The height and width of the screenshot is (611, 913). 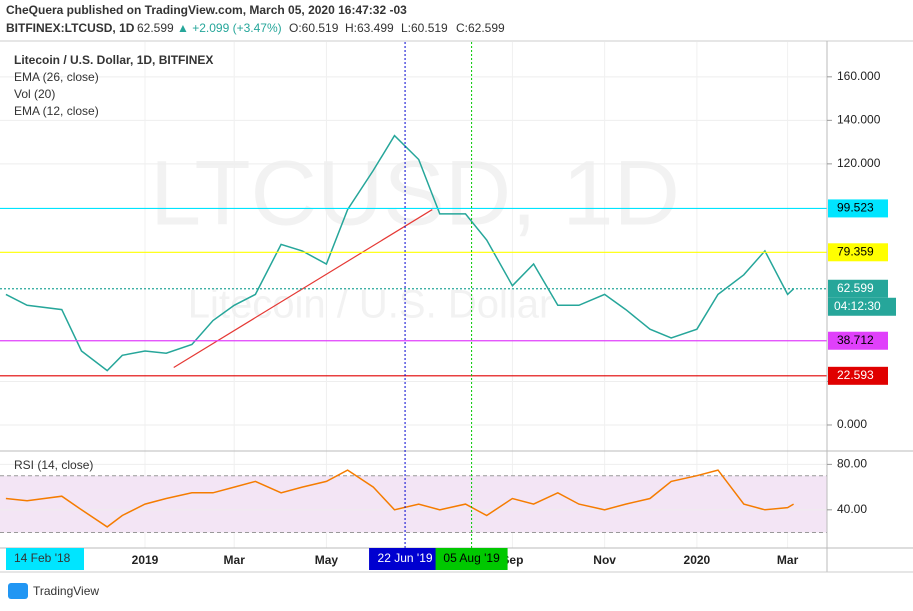 I want to click on date-label: 22 Jun '19, so click(x=405, y=558).